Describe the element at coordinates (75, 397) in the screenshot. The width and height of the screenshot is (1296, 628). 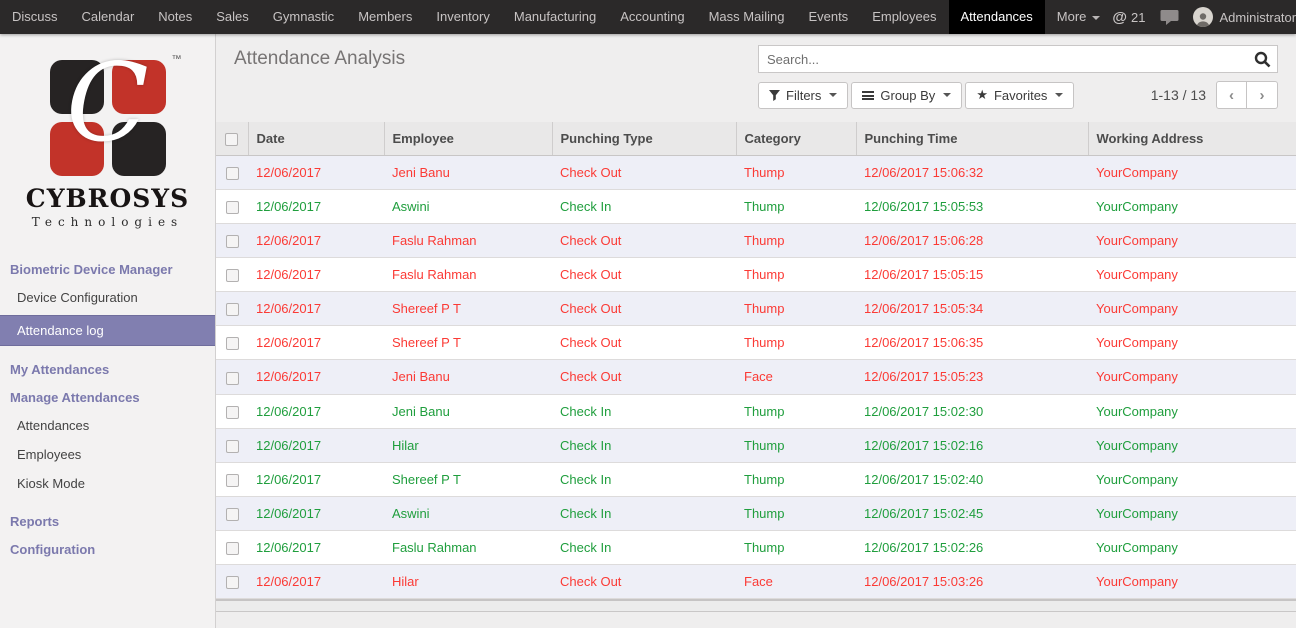
I see `sidebar-section-manage-attendances: Manage Attendances` at that location.